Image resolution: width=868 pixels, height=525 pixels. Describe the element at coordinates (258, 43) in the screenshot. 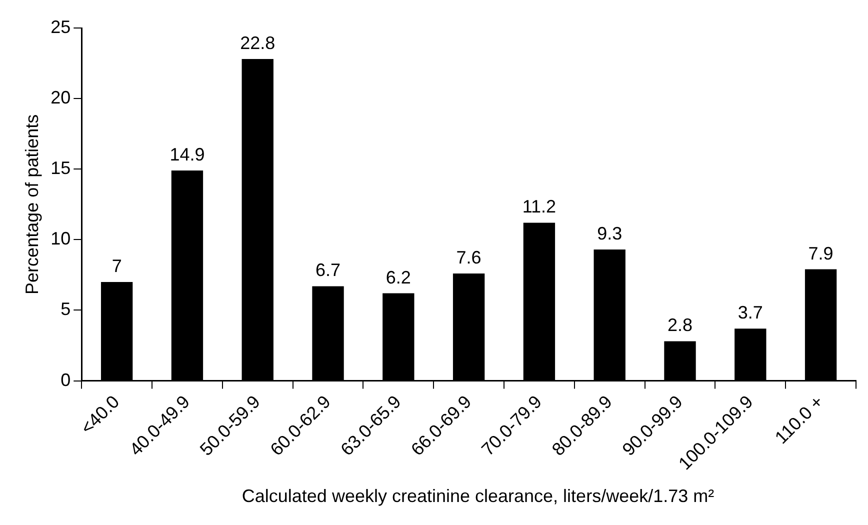

I see `data-label: 22.8` at that location.